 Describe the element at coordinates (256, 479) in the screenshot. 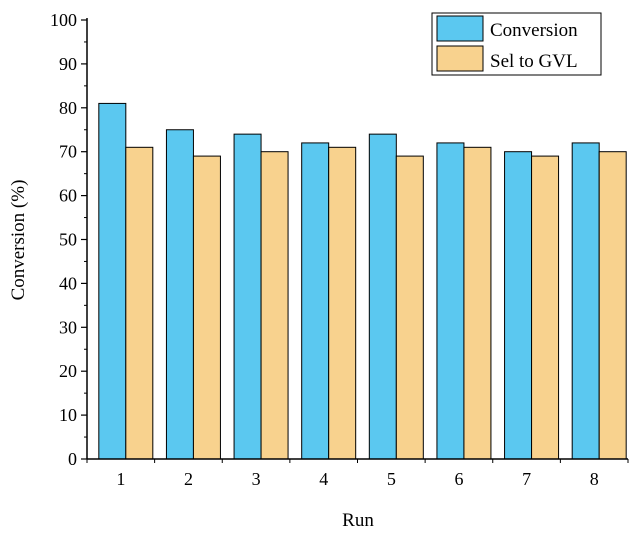

I see `x-tick-label: 3` at that location.